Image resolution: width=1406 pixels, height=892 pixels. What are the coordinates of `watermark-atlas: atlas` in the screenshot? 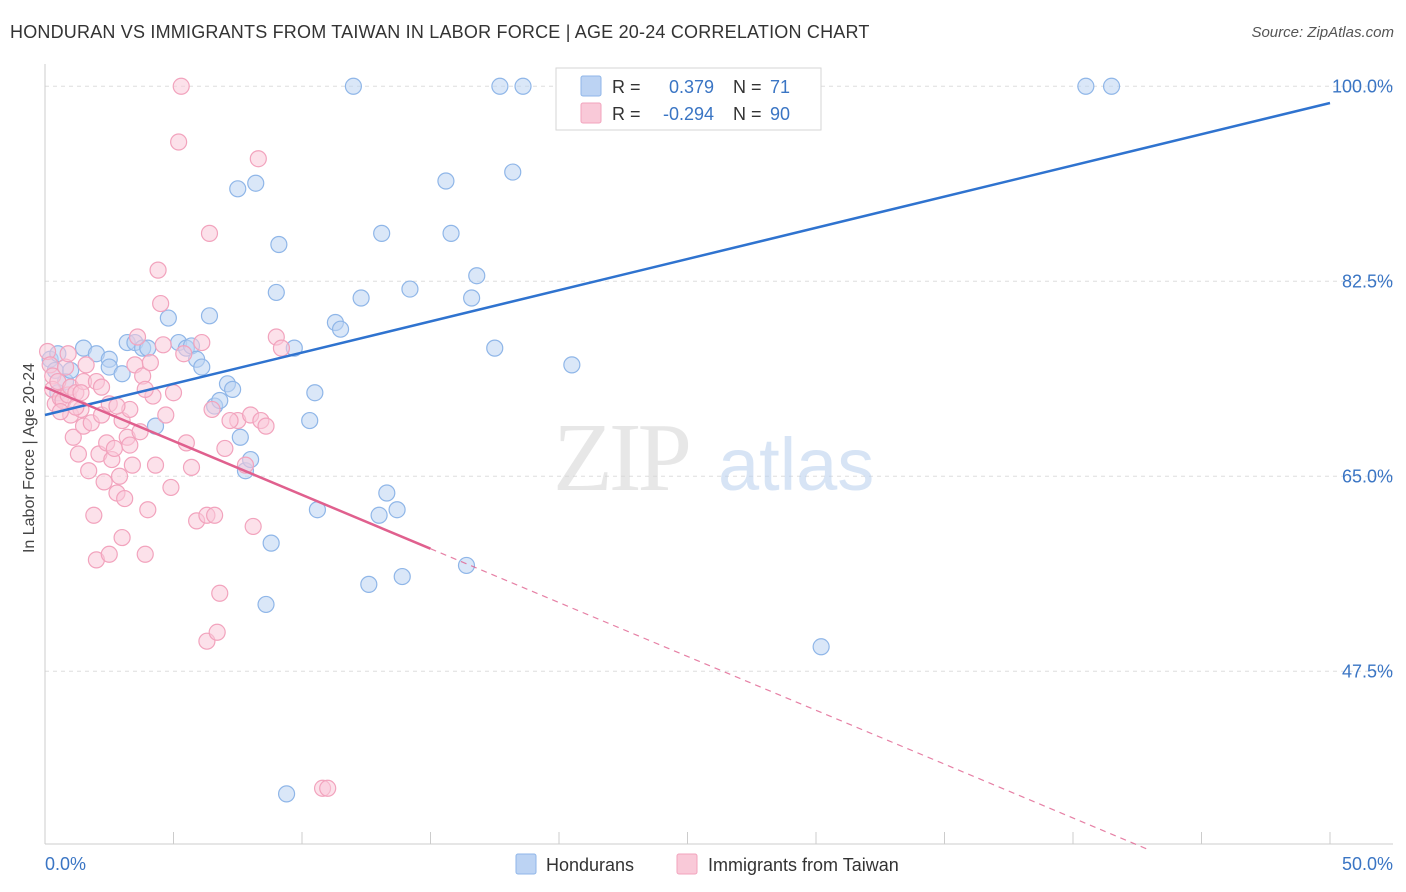 It's located at (796, 464).